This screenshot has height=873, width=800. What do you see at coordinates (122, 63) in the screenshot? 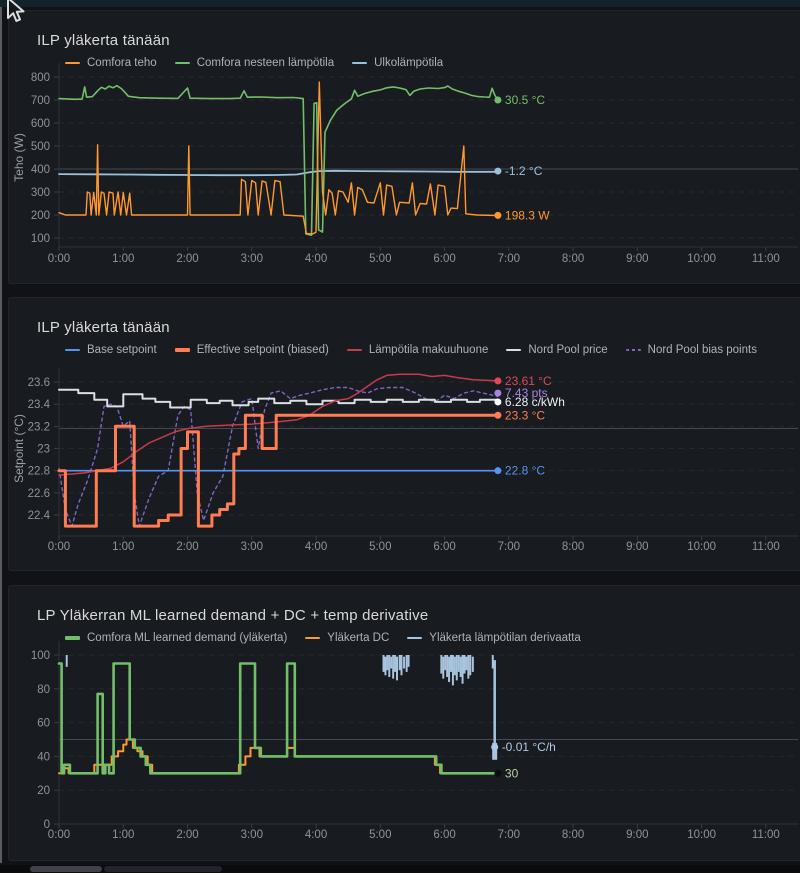
I see `legend-label: Comfora teho` at bounding box center [122, 63].